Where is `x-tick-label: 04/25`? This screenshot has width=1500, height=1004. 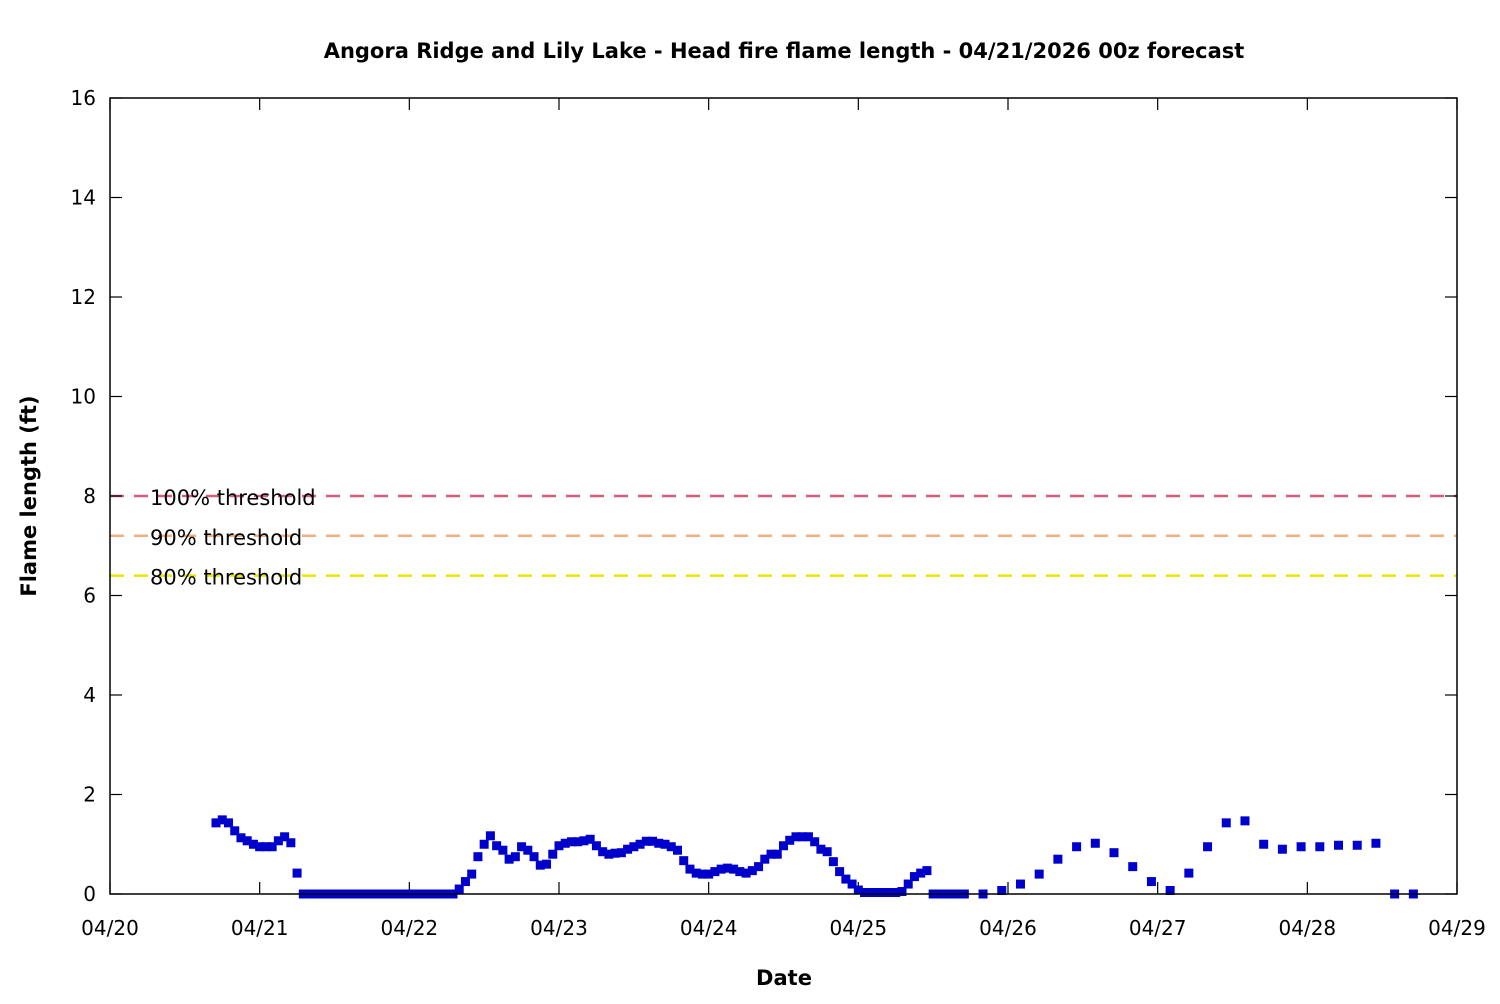 x-tick-label: 04/25 is located at coordinates (859, 928).